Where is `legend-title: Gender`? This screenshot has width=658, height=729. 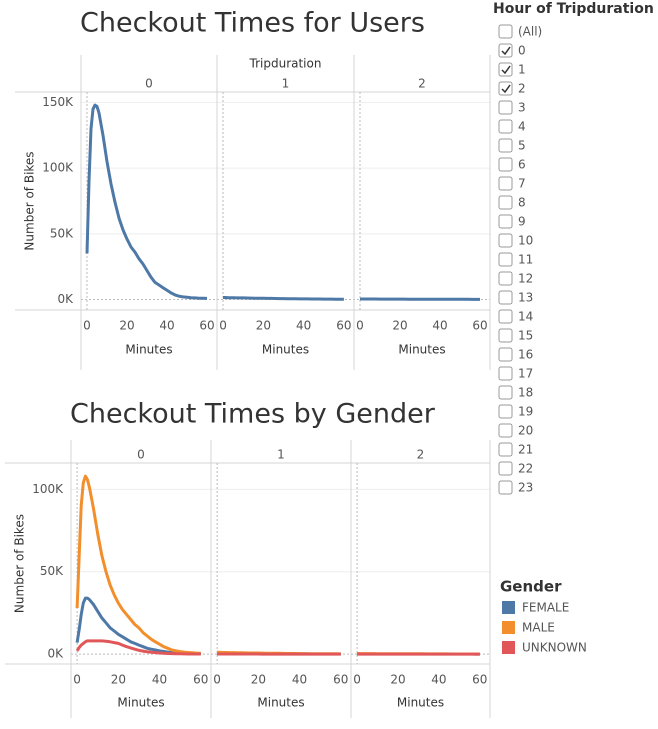 legend-title: Gender is located at coordinates (531, 587).